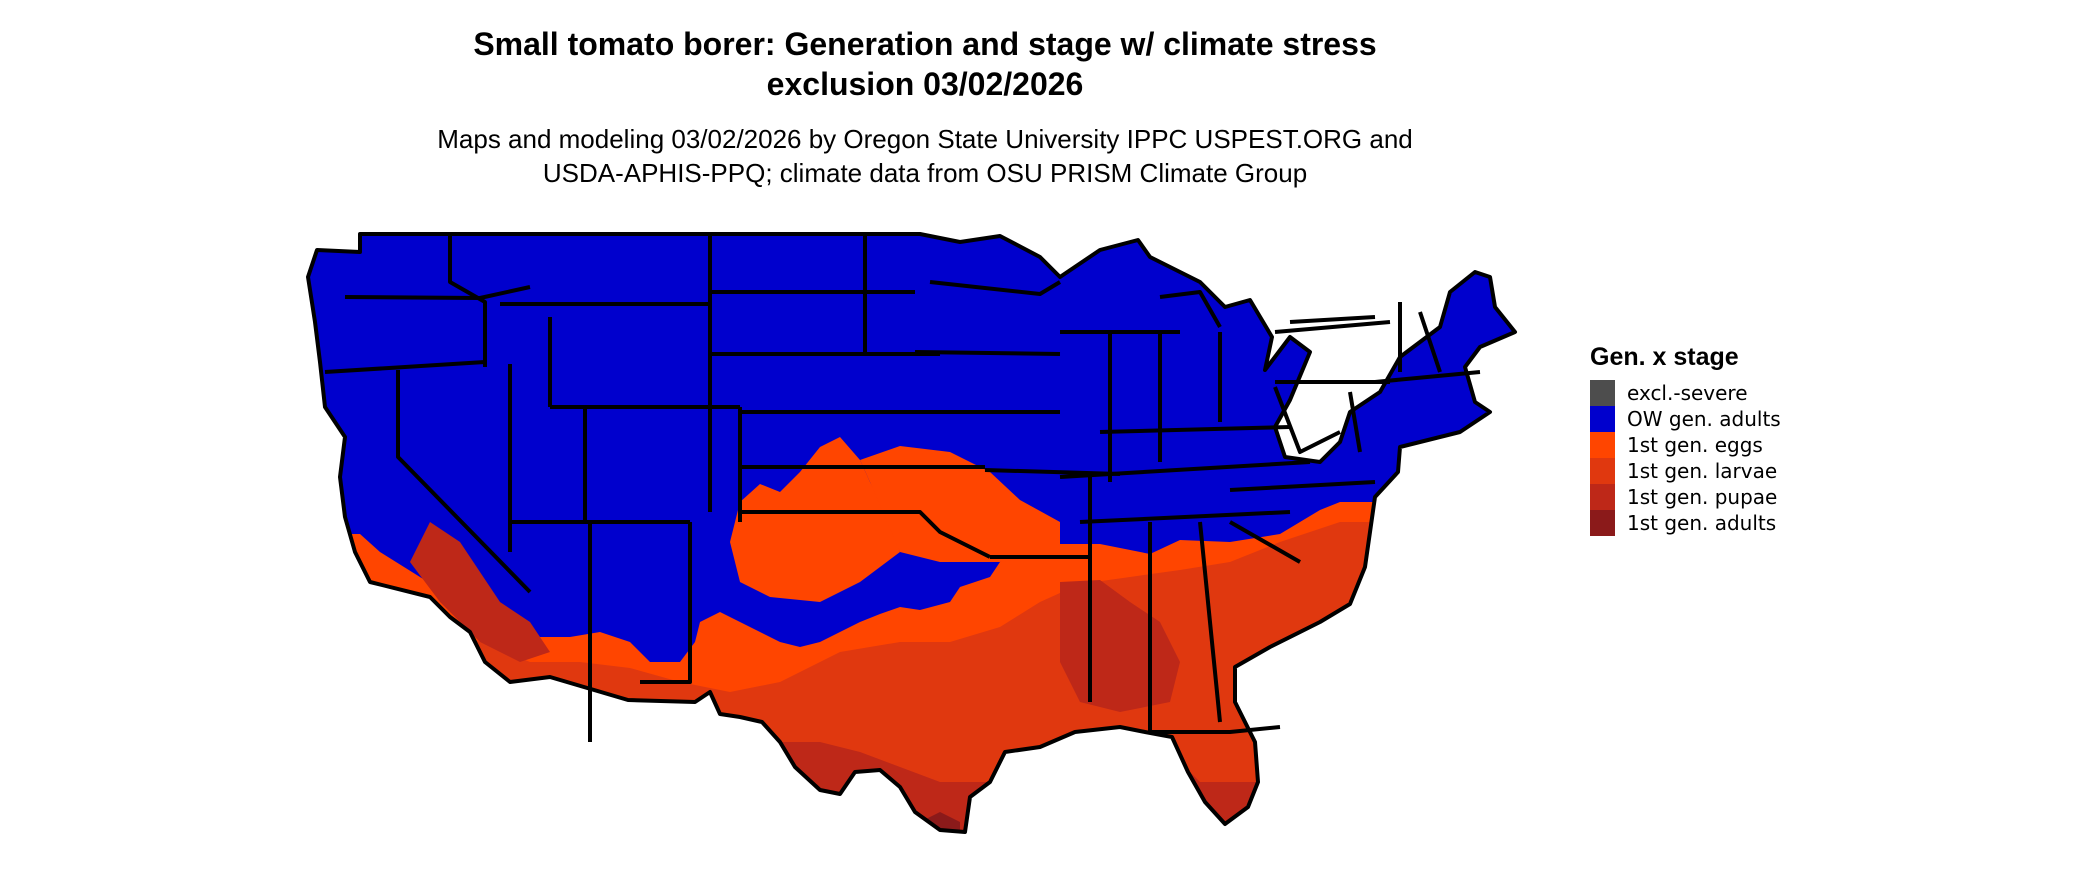 This screenshot has width=2100, height=892. I want to click on adults-zone, so click(940, 822).